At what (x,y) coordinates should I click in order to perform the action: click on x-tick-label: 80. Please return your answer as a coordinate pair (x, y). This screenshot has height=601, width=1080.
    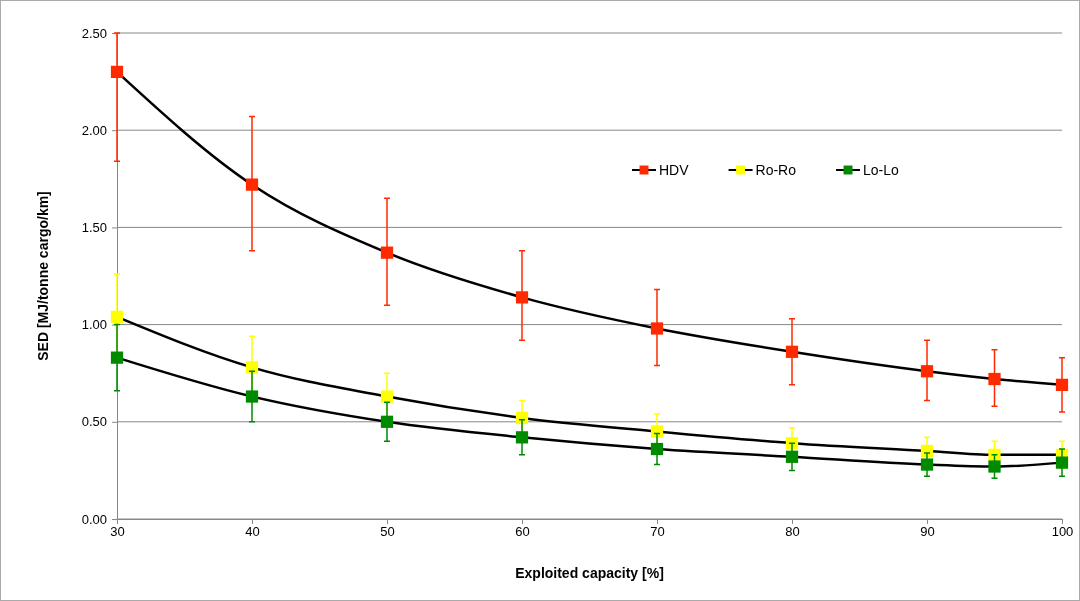
    Looking at the image, I should click on (792, 532).